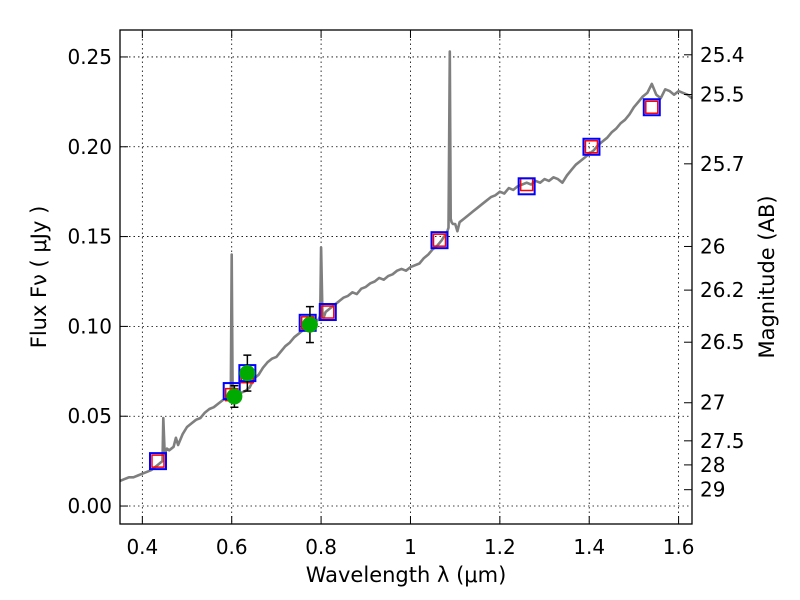 This screenshot has width=800, height=600. Describe the element at coordinates (589, 547) in the screenshot. I see `x-tick-label: 1.4` at that location.